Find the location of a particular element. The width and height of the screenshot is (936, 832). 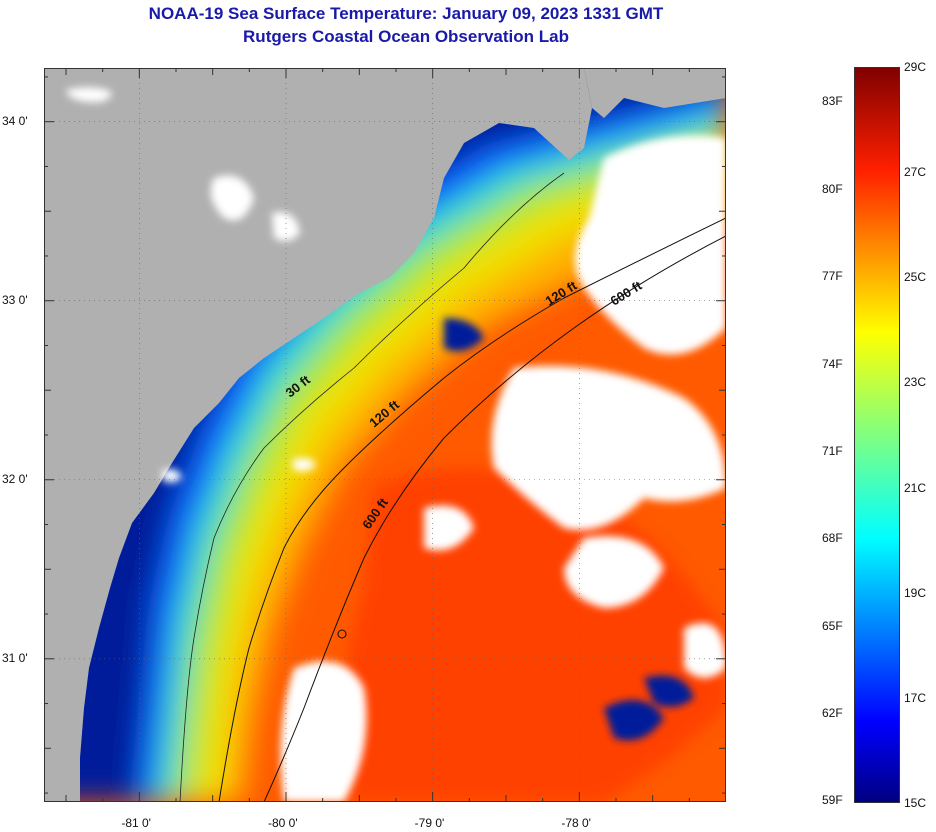

colorbar-celsius-label: 27C is located at coordinates (915, 172).